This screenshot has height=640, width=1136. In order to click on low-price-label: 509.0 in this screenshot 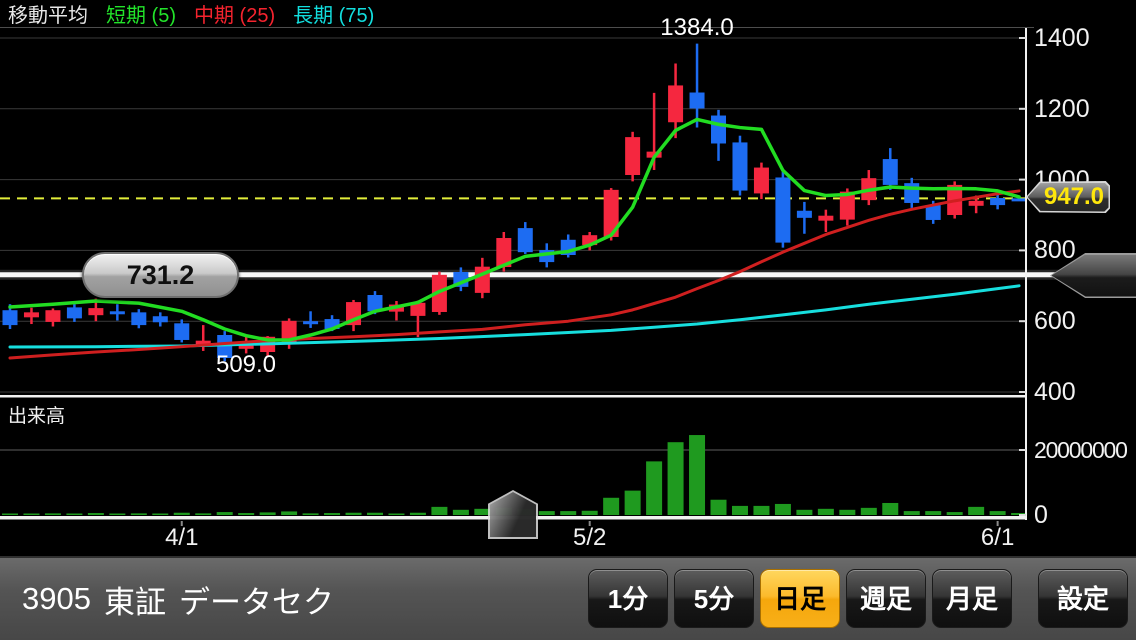, I will do `click(246, 364)`.